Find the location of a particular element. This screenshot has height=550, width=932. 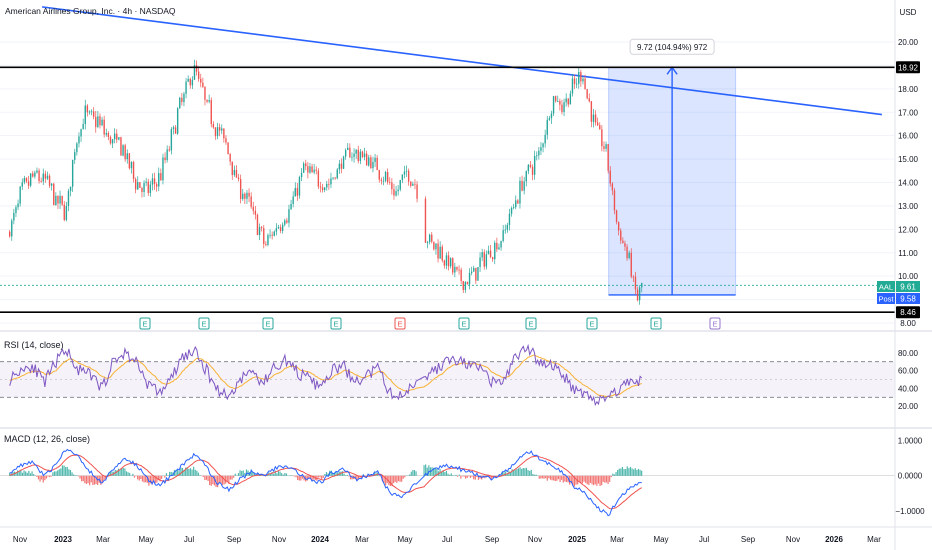

rsi-axis: 80.00 60.00 40.00 20.00 is located at coordinates (908, 380).